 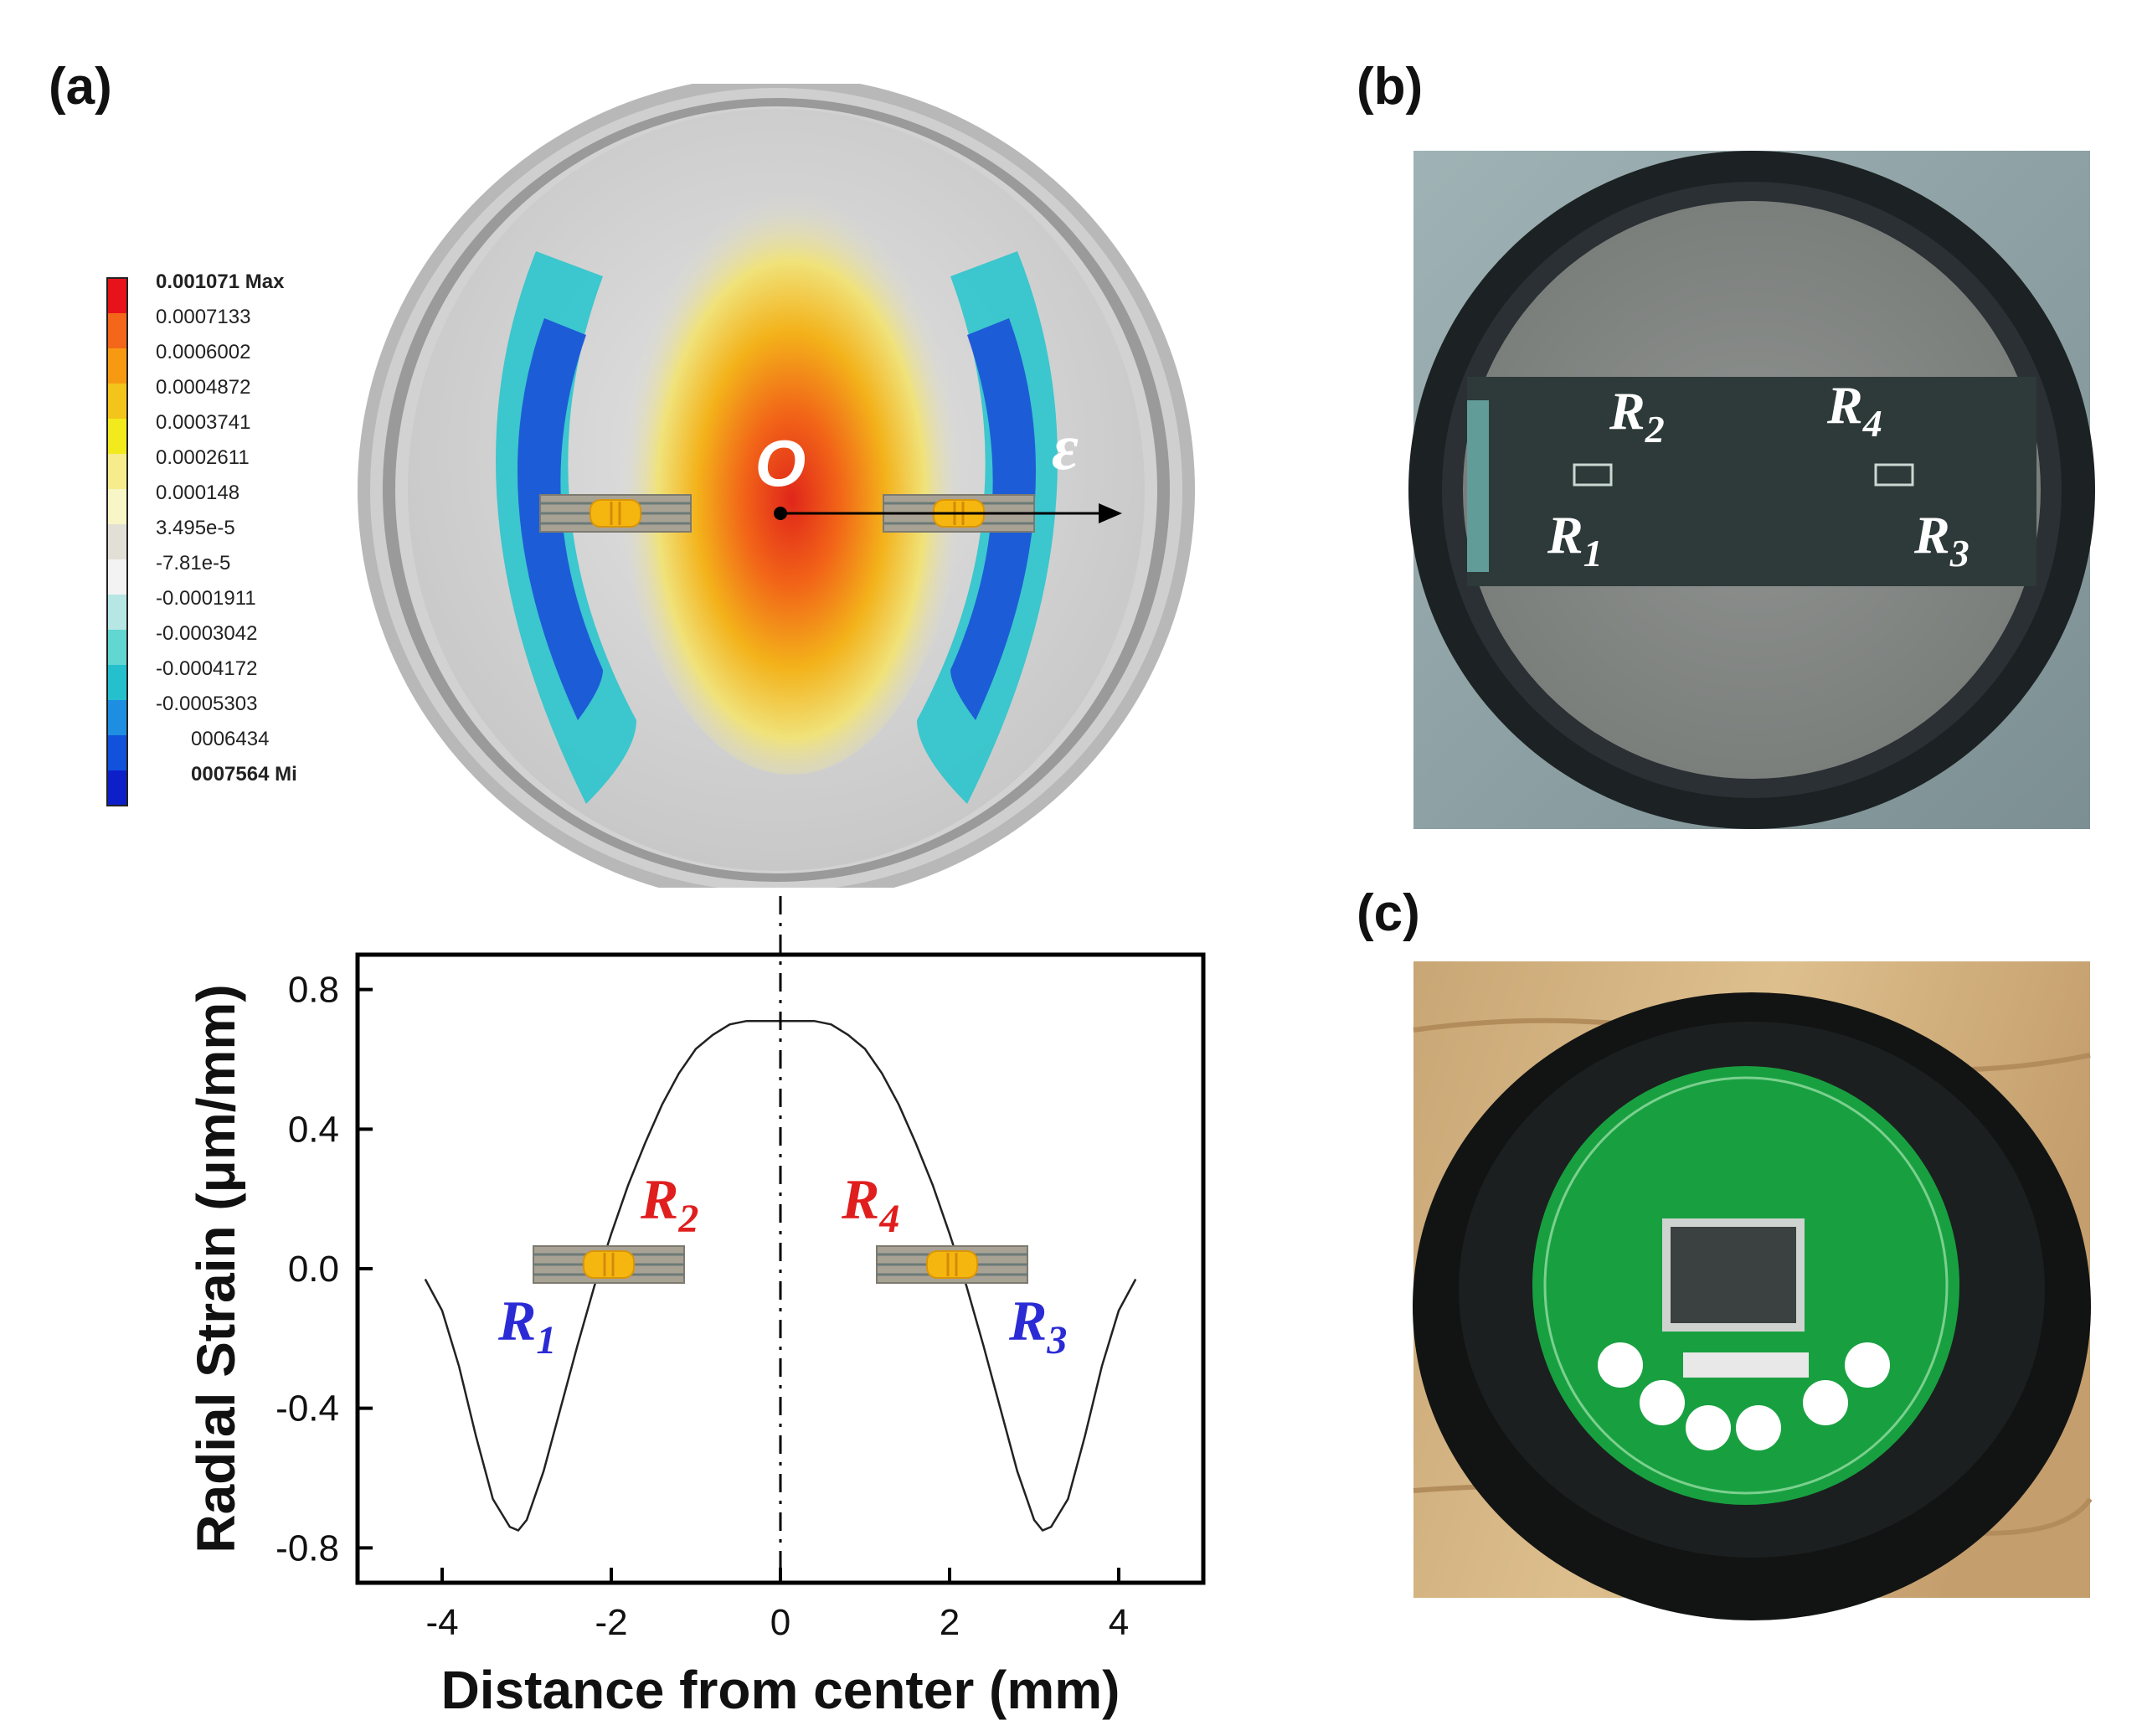 What do you see at coordinates (1065, 446) in the screenshot?
I see `strain-symbol: ε` at bounding box center [1065, 446].